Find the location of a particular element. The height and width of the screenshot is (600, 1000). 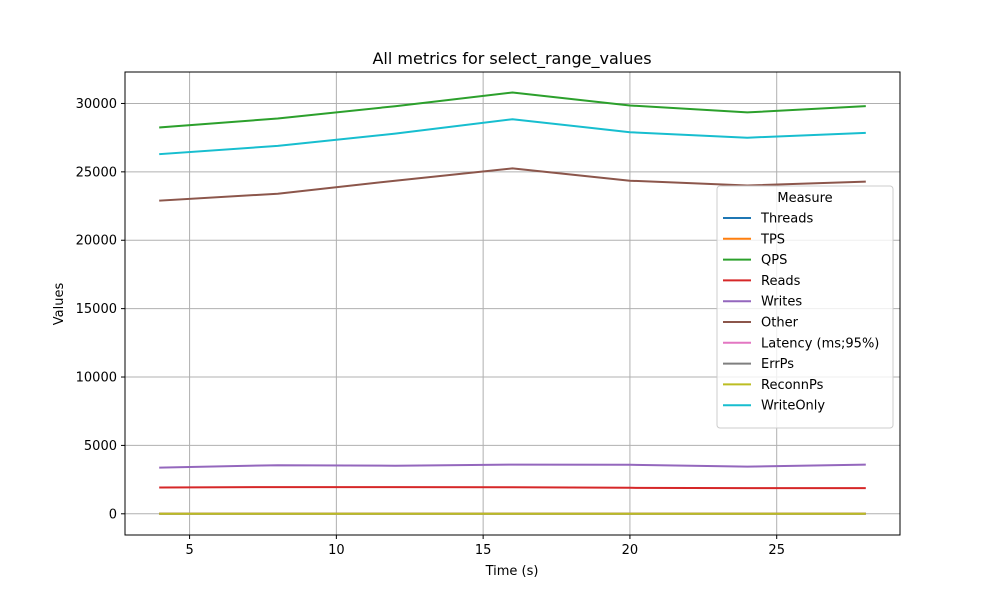

series-line-qps is located at coordinates (512, 110).